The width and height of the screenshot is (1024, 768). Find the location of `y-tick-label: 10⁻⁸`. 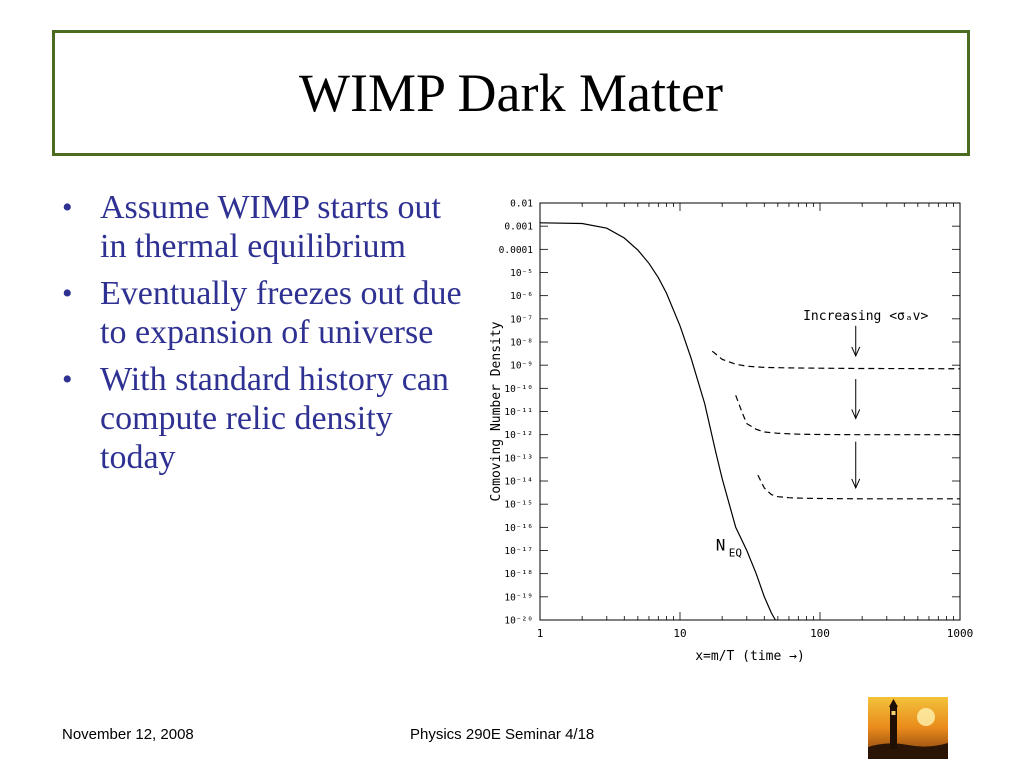

y-tick-label: 10⁻⁸ is located at coordinates (521, 343).